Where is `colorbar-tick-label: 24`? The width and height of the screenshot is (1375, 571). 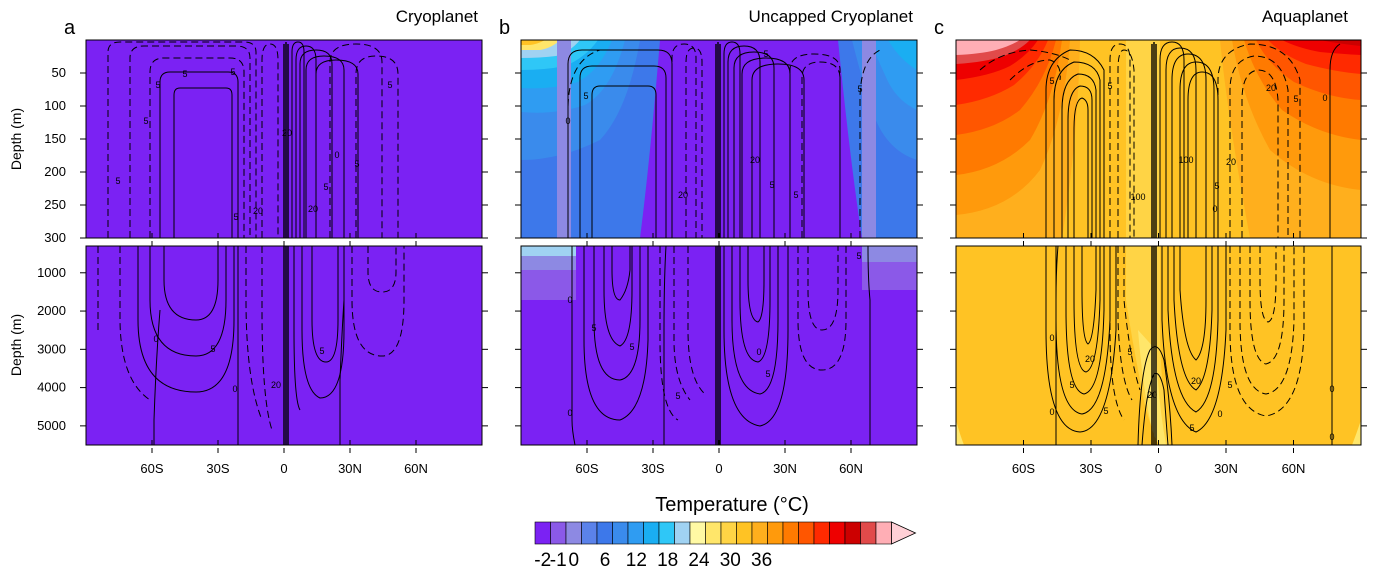
colorbar-tick-label: 24 is located at coordinates (699, 560).